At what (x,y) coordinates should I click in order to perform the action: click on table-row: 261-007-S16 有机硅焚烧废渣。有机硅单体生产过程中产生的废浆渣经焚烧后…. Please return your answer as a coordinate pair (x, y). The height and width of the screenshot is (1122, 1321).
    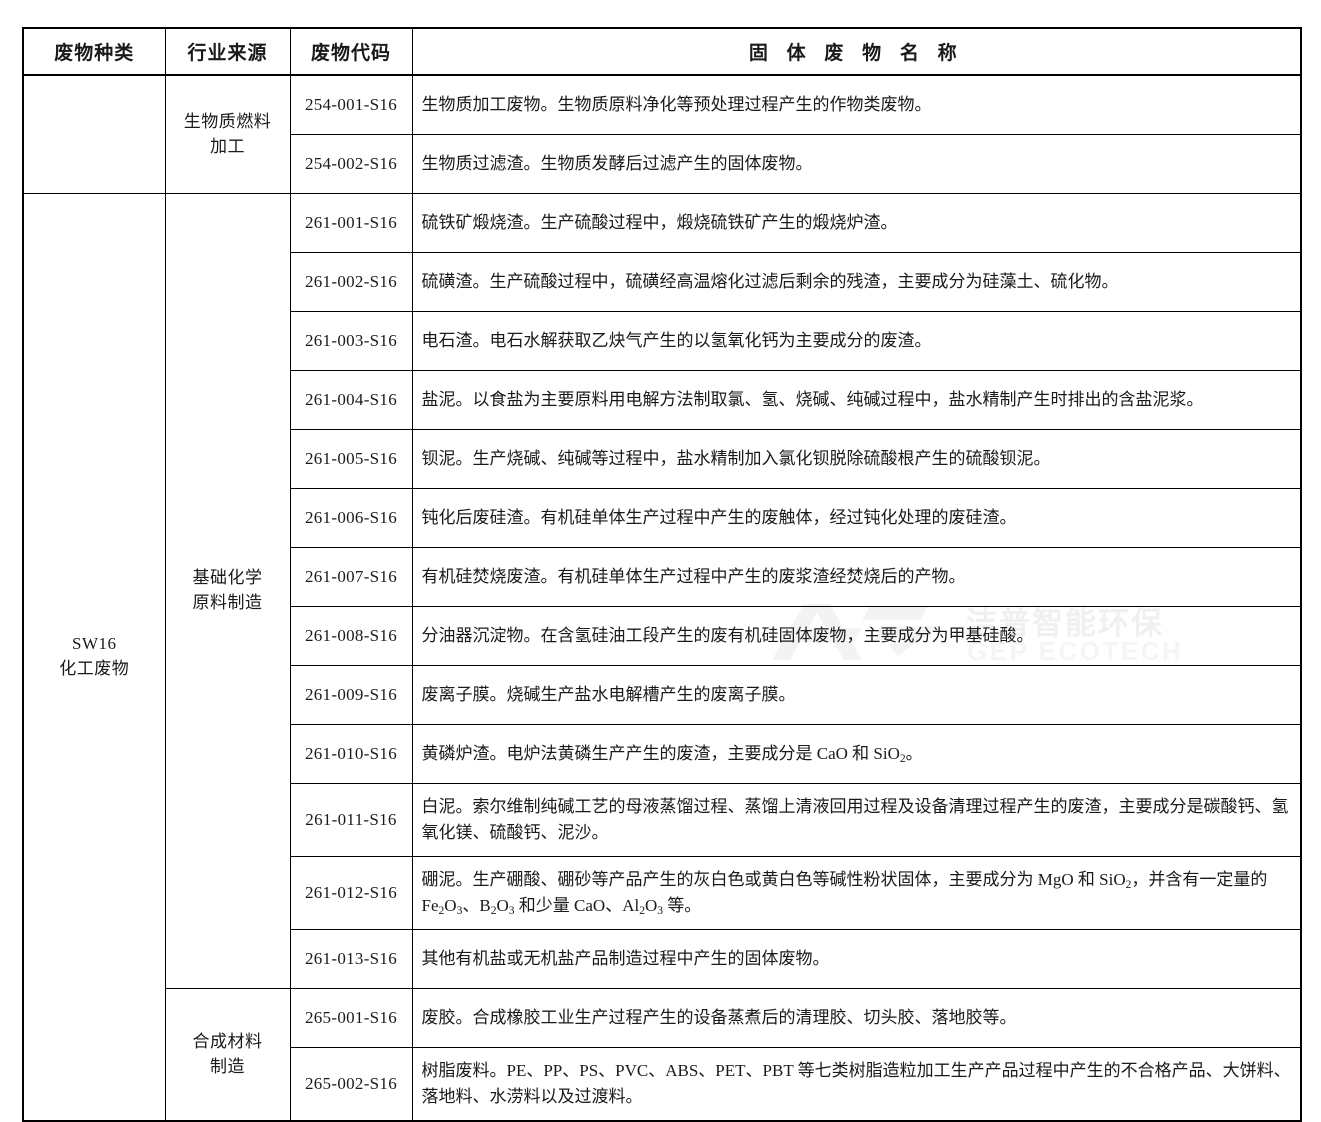
    Looking at the image, I should click on (662, 577).